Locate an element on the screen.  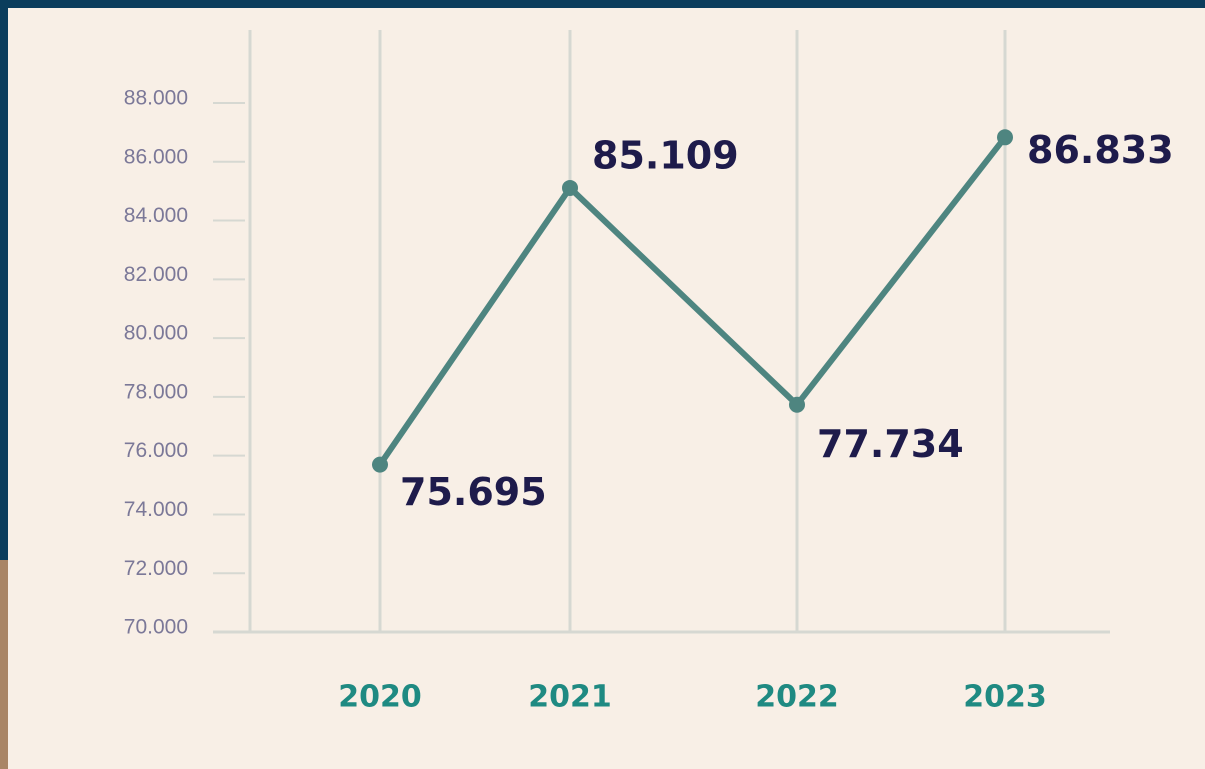
data-label: 86.833 is located at coordinates (1100, 150).